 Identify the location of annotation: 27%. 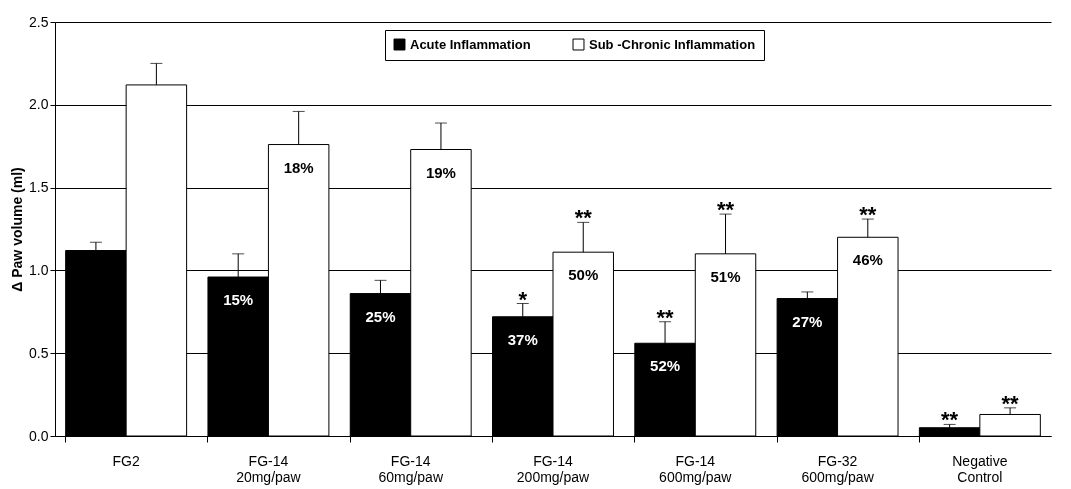
(807, 321).